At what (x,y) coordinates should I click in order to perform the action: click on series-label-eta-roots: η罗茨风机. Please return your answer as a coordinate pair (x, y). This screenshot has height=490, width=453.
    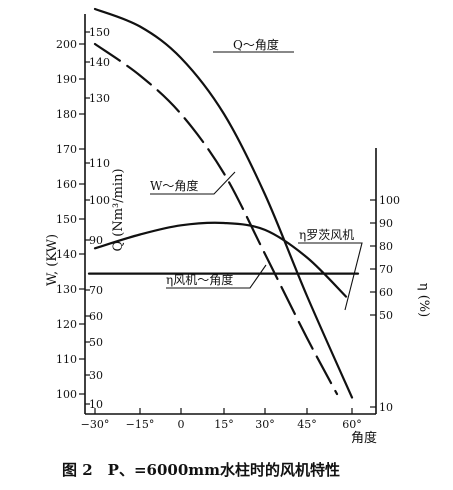
    Looking at the image, I should click on (326, 235).